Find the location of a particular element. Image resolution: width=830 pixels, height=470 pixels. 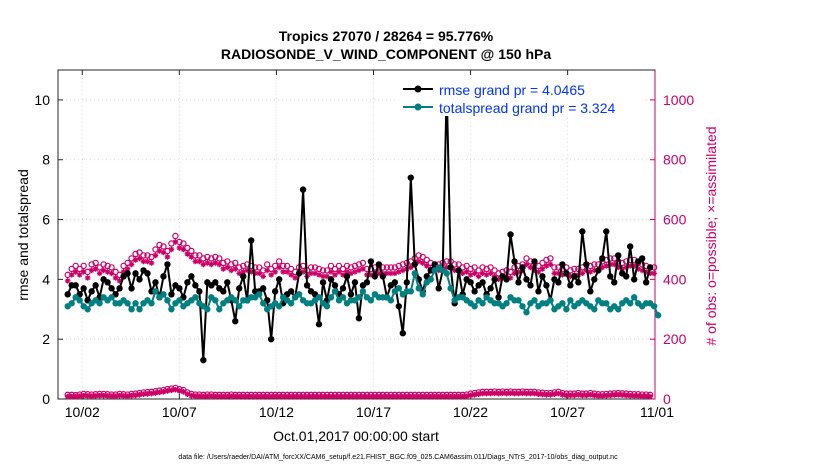

y-axis-label: rmse and totalspread is located at coordinates (23, 235).